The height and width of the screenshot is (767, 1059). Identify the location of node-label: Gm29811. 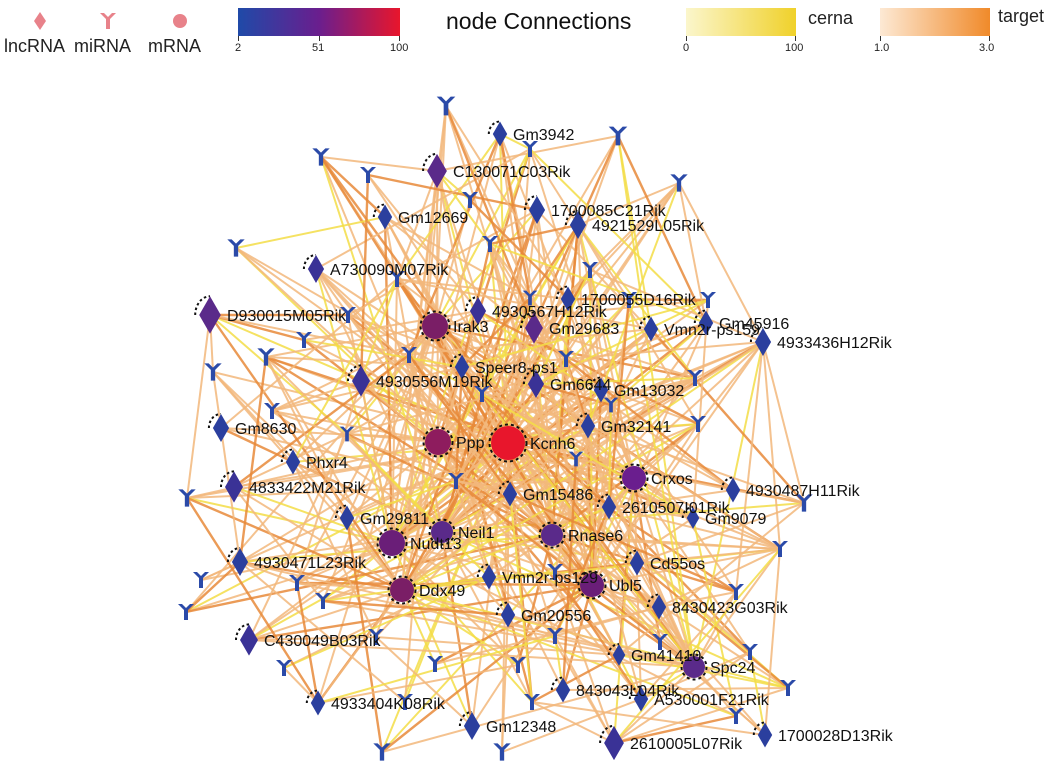
(394, 519).